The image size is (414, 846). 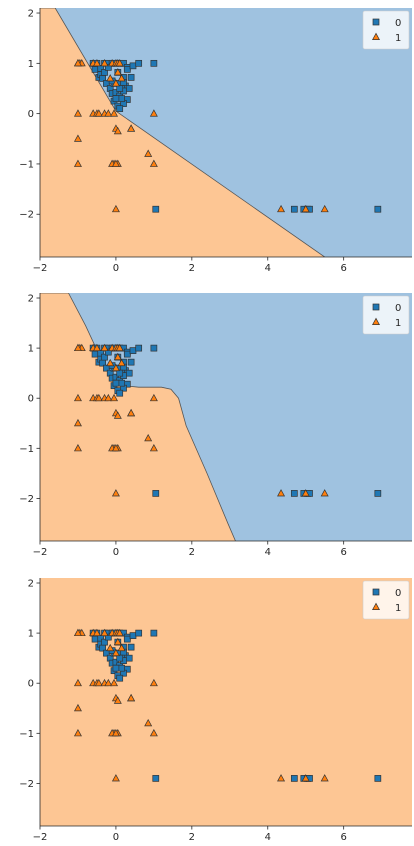 I want to click on y-tick-label: −2, so click(x=26, y=499).